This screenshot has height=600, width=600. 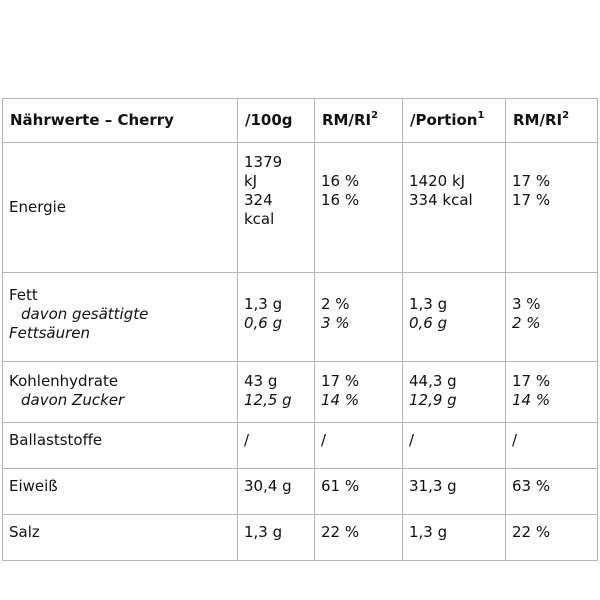 I want to click on value-per-portion: 1,3 g, so click(x=454, y=537).